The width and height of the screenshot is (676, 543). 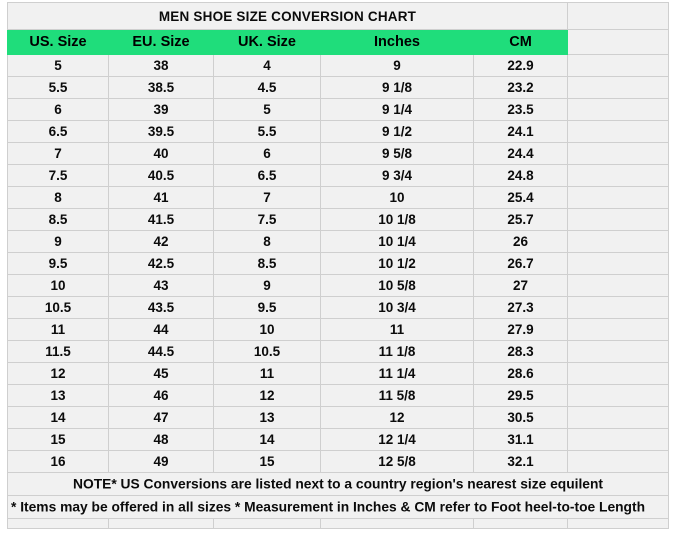 What do you see at coordinates (161, 307) in the screenshot?
I see `cell-eu-size: 43.5` at bounding box center [161, 307].